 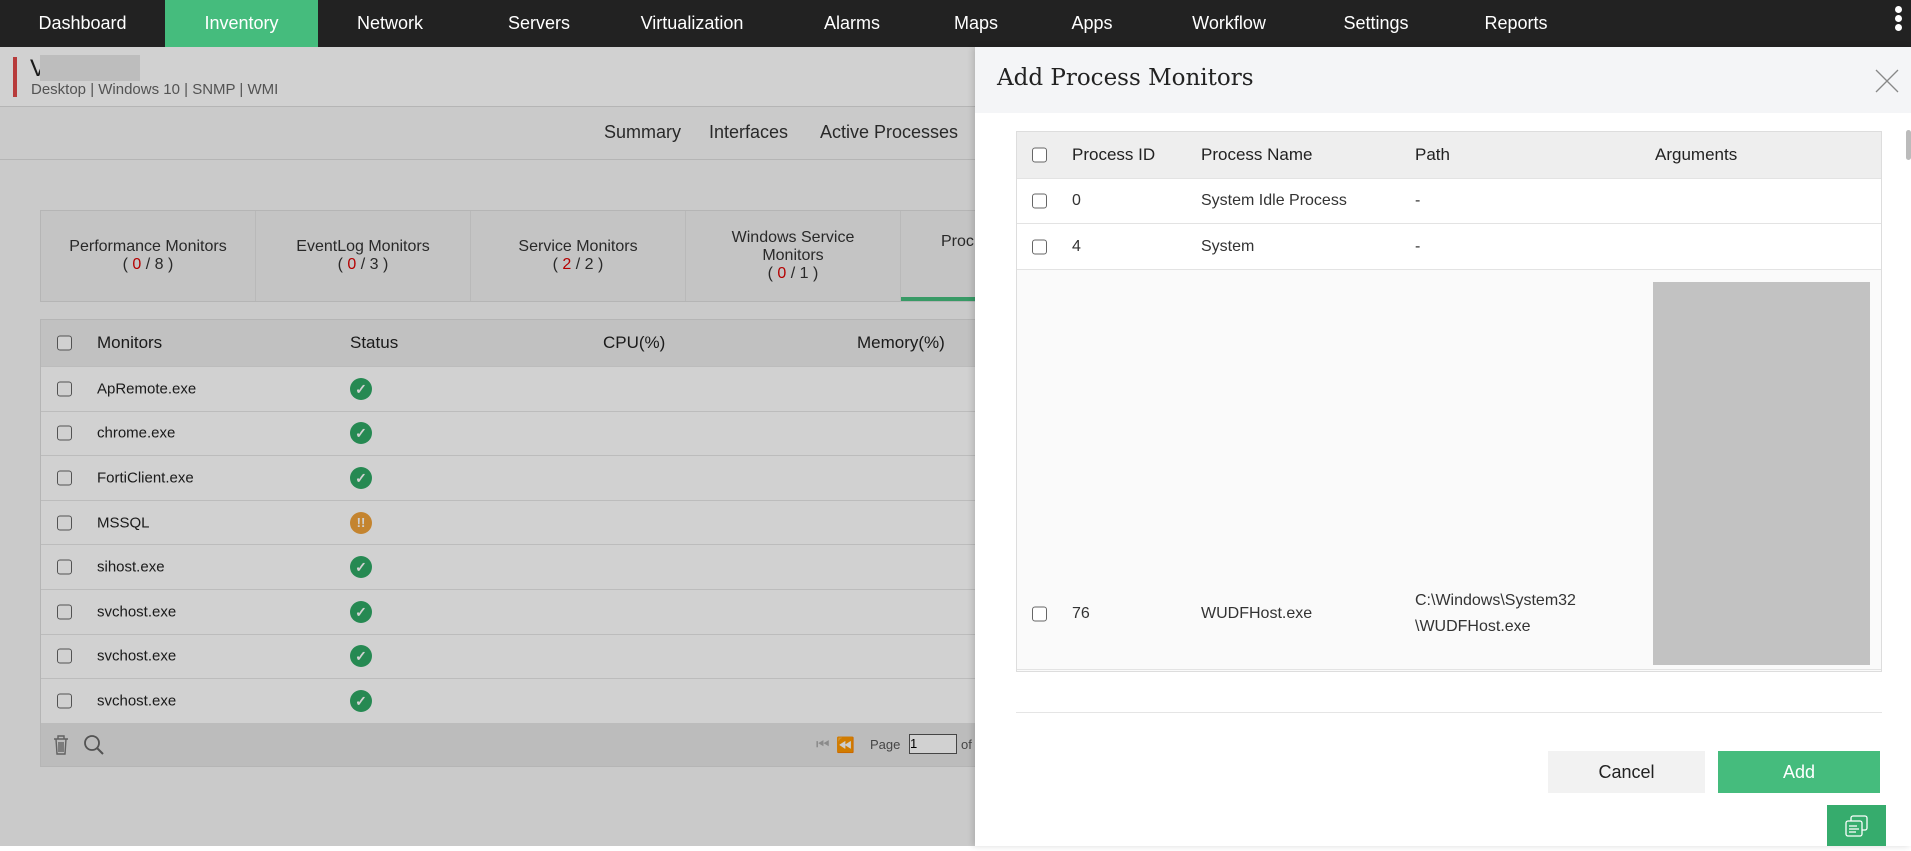 I want to click on nav-reports: Reports, so click(x=1516, y=23).